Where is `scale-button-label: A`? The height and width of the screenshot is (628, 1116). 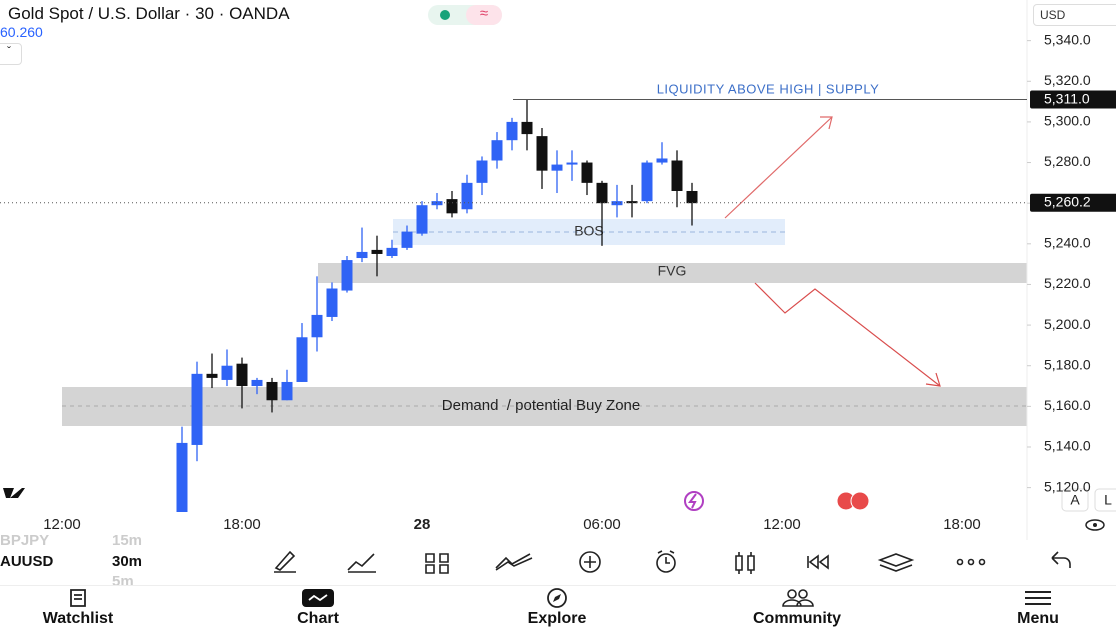
scale-button-label: A is located at coordinates (1075, 500).